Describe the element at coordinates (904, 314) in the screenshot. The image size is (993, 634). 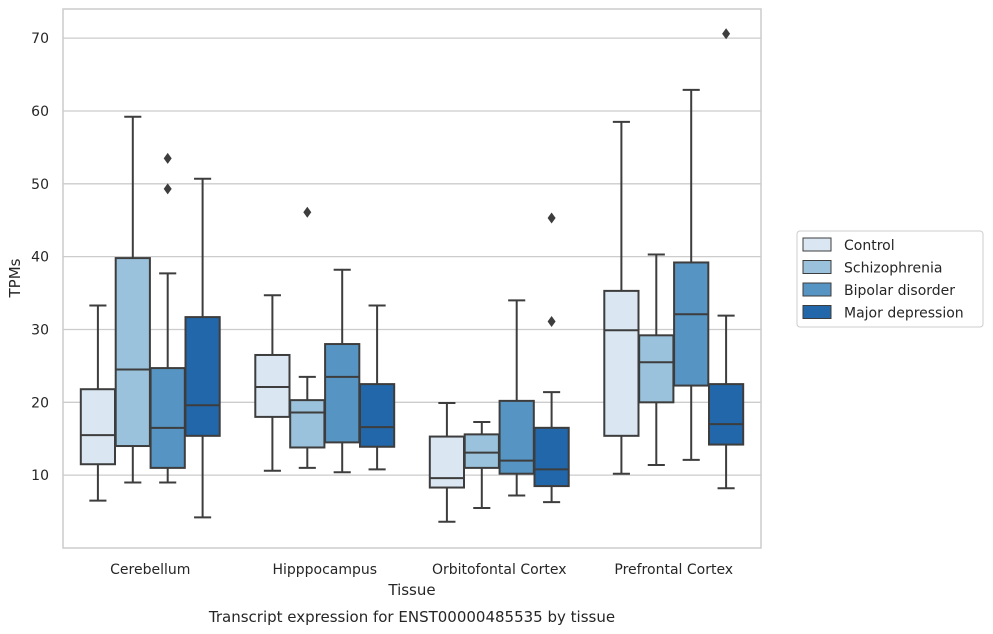
I see `legend-label-major-depression: Major depression` at that location.